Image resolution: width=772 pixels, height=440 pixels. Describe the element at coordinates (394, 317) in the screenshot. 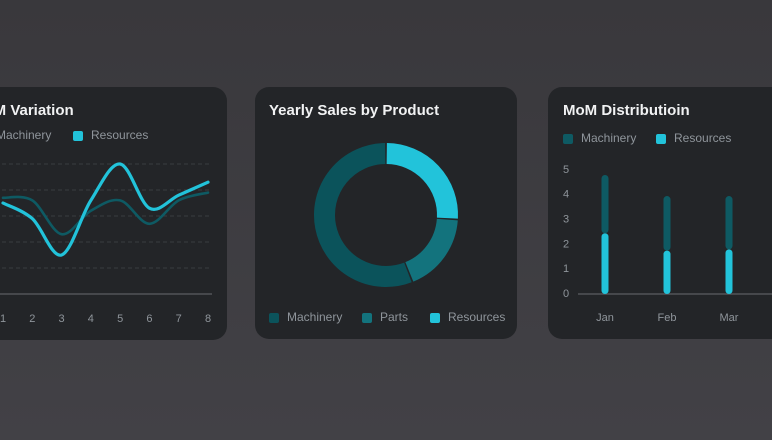

I see `legend-label: Parts` at that location.